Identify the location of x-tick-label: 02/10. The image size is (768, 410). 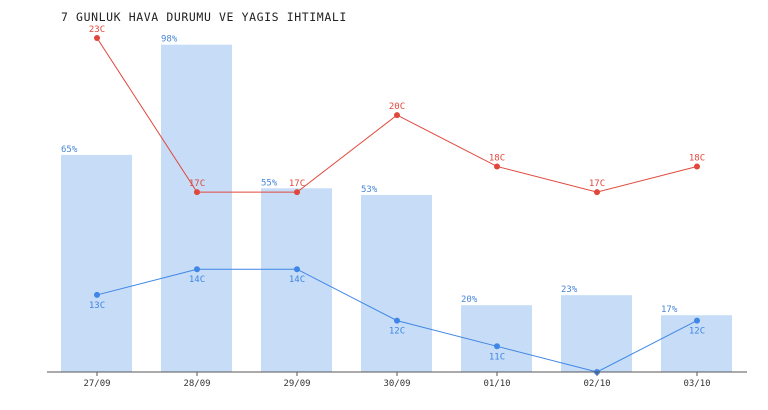
(596, 384).